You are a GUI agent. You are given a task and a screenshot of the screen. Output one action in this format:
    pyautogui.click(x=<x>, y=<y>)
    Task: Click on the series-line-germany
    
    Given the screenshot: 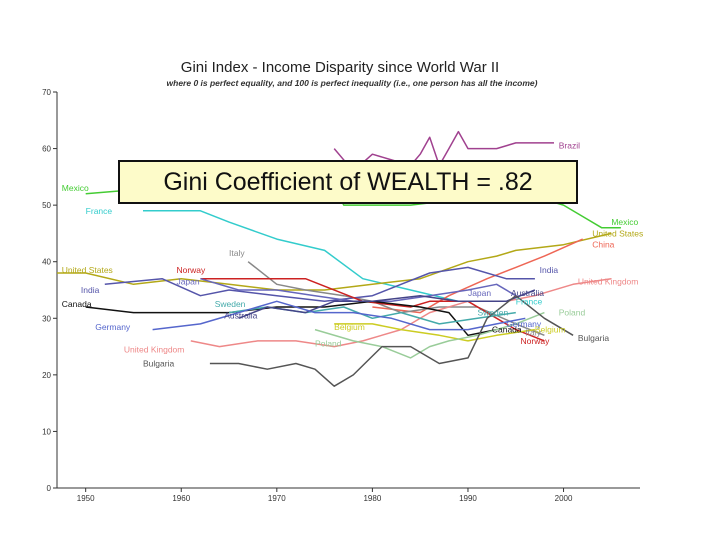 What is the action you would take?
    pyautogui.click(x=339, y=315)
    